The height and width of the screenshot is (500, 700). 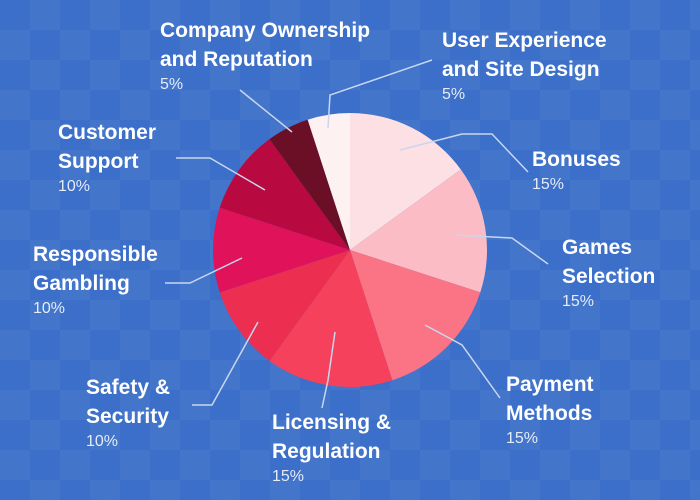 I want to click on category-name: Bonuses, so click(x=576, y=159).